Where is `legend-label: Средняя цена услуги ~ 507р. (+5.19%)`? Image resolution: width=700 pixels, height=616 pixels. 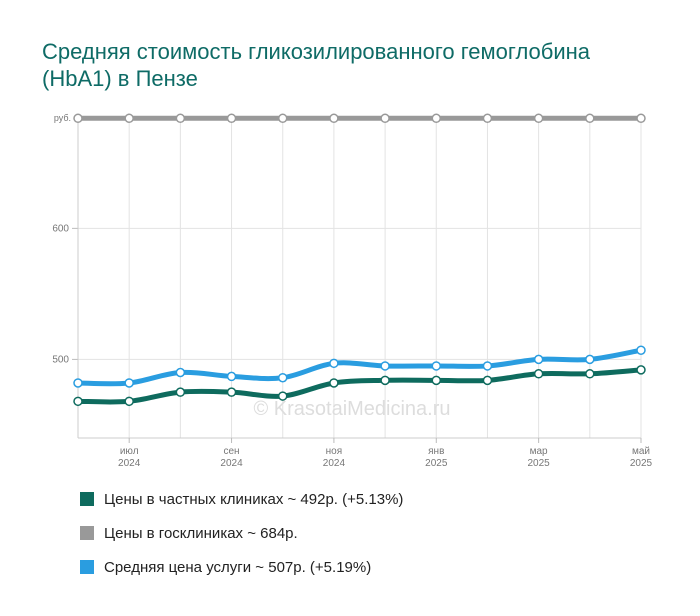
legend-label: Средняя цена услуги ~ 507р. (+5.19%) is located at coordinates (238, 567).